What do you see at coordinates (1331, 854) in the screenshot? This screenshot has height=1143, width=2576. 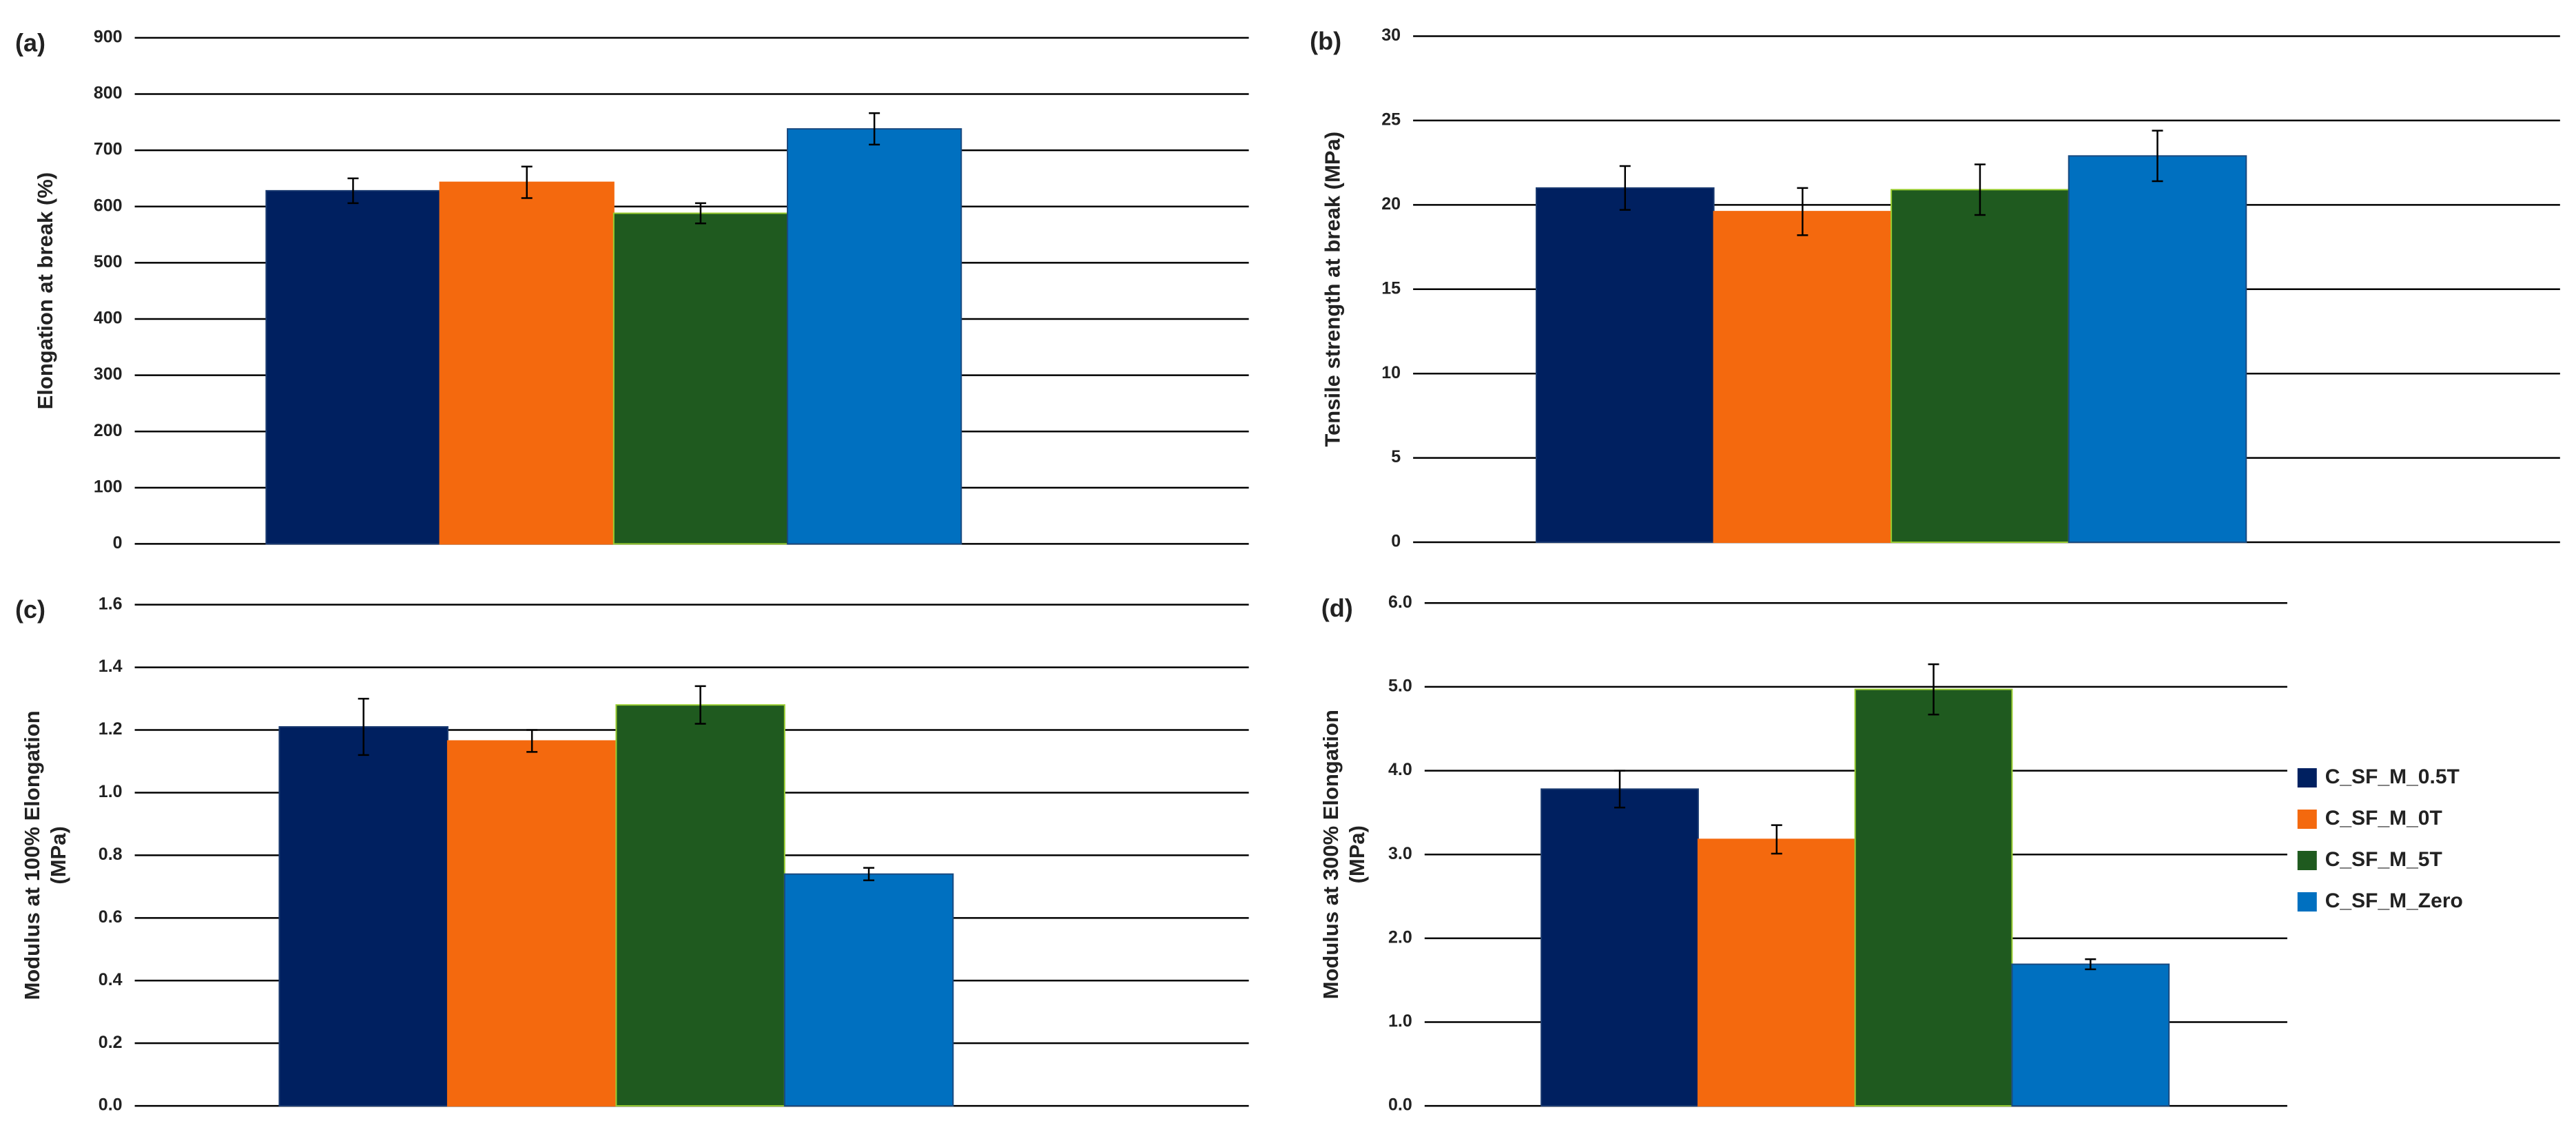 I see `y-axis-label: Modulus at 300% Elongation` at bounding box center [1331, 854].